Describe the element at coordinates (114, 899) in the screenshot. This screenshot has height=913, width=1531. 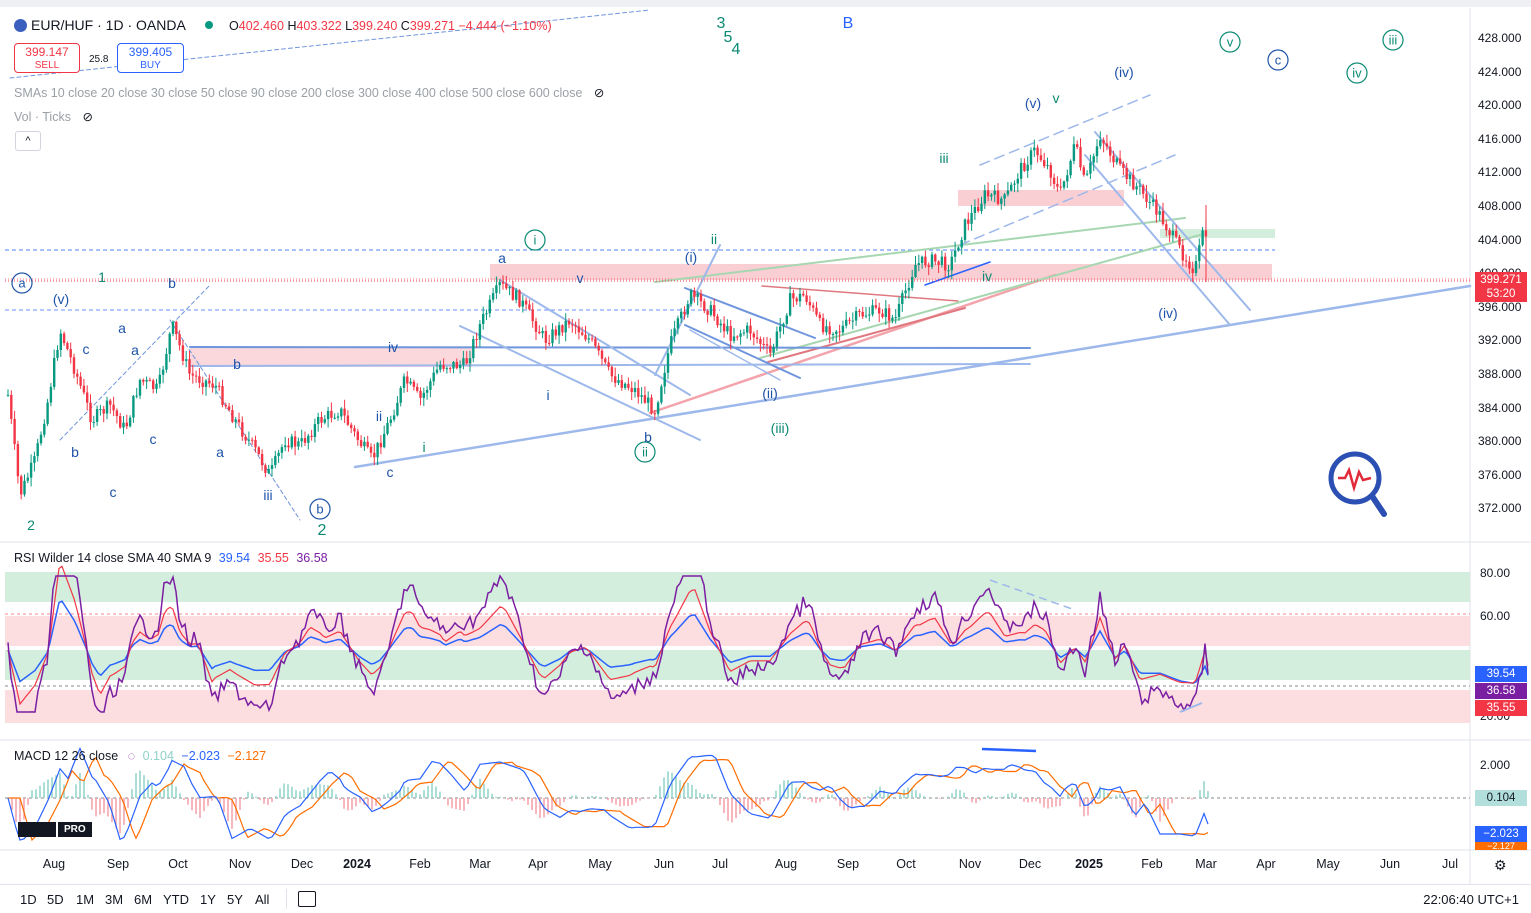
I see `timeframe-button-3m: 3M` at that location.